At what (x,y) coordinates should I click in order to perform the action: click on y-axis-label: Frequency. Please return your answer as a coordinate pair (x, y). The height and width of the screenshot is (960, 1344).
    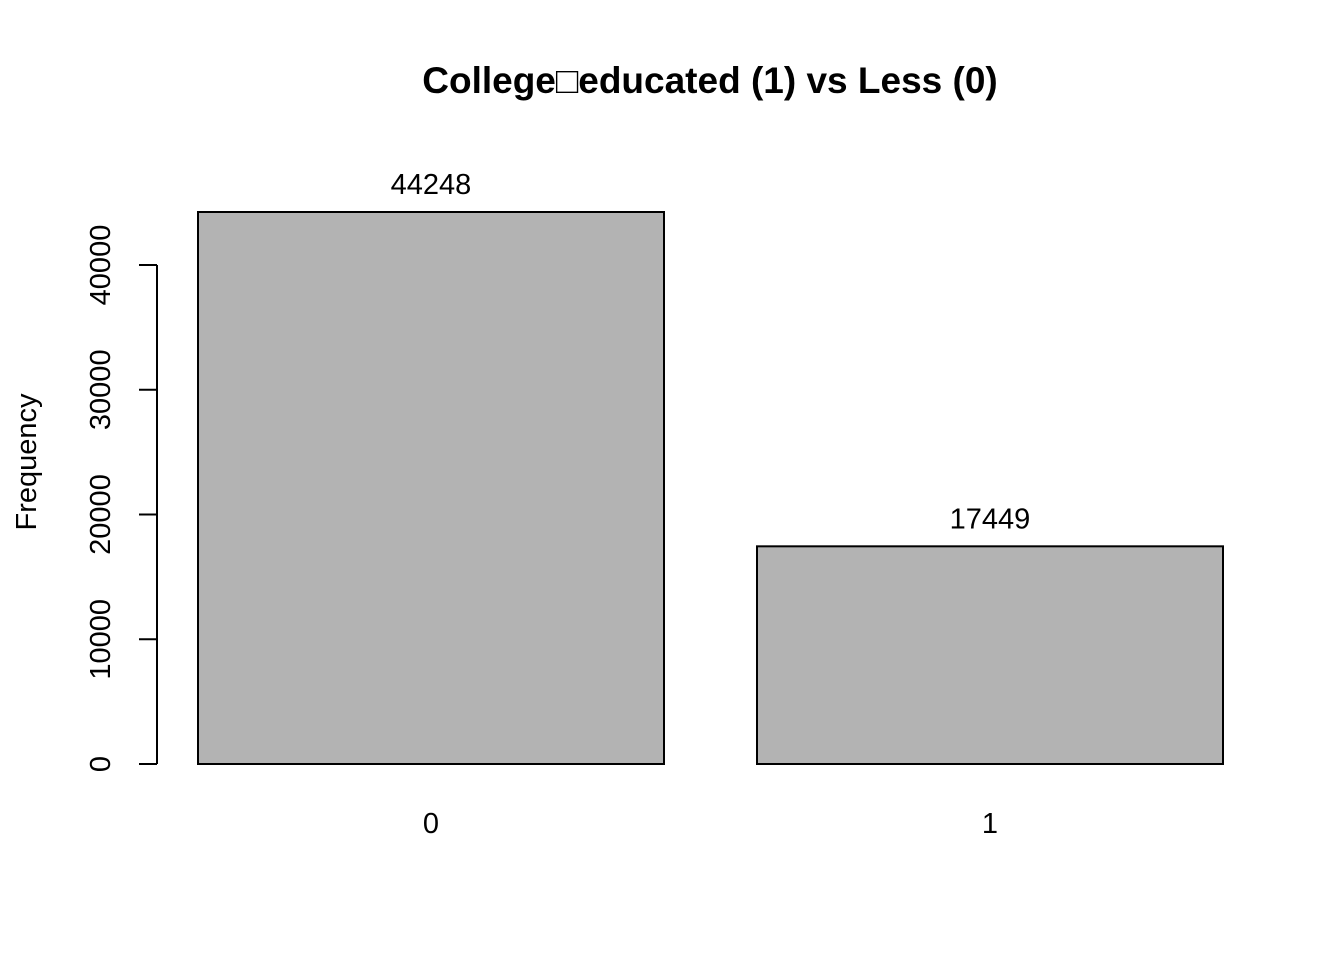
    Looking at the image, I should click on (27, 462).